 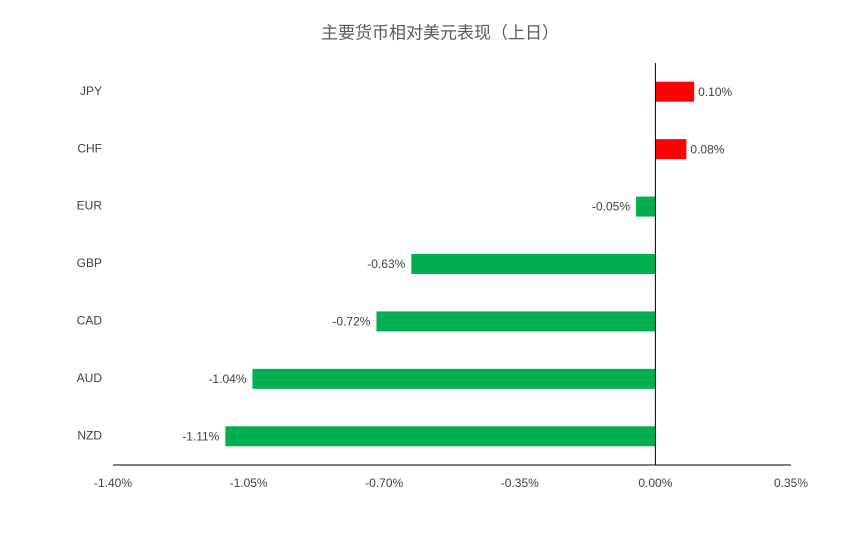 I want to click on x-tick-label: 0.00%, so click(x=655, y=483).